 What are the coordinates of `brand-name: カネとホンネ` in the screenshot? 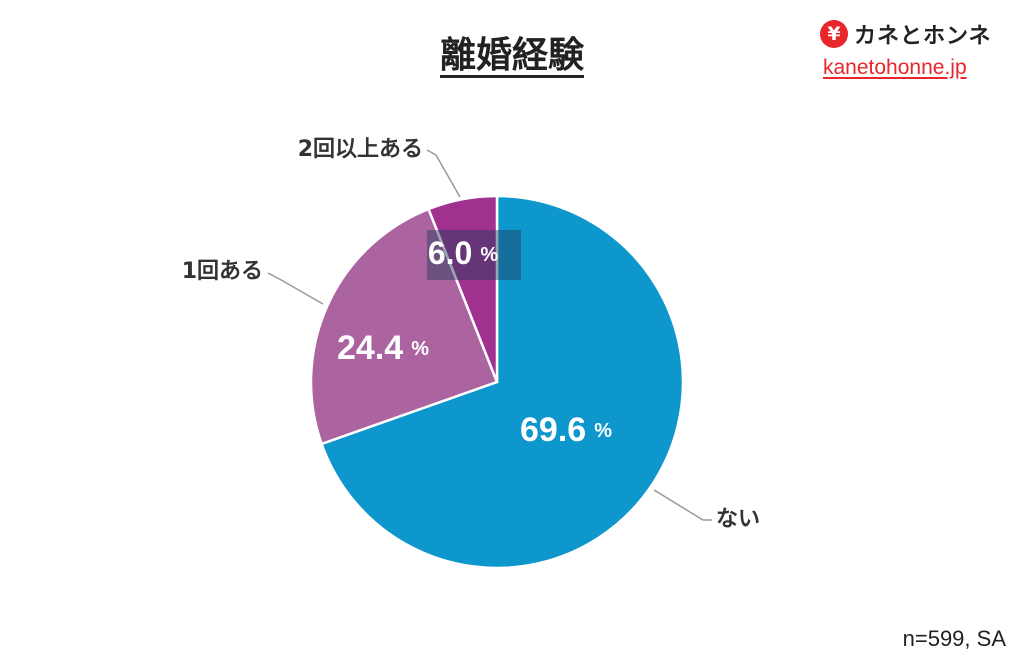 It's located at (923, 36).